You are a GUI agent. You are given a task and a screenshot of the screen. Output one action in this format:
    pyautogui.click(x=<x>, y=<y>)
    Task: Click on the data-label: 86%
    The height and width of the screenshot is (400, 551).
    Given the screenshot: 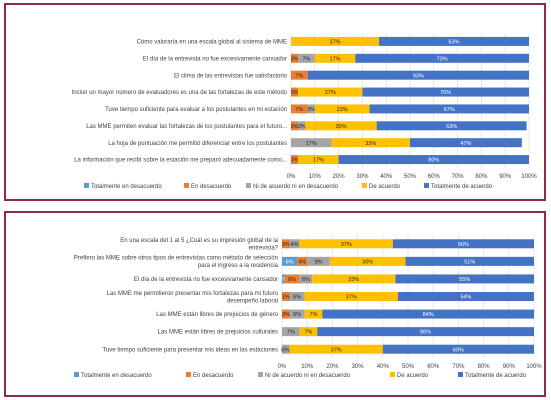 What is the action you would take?
    pyautogui.click(x=425, y=333)
    